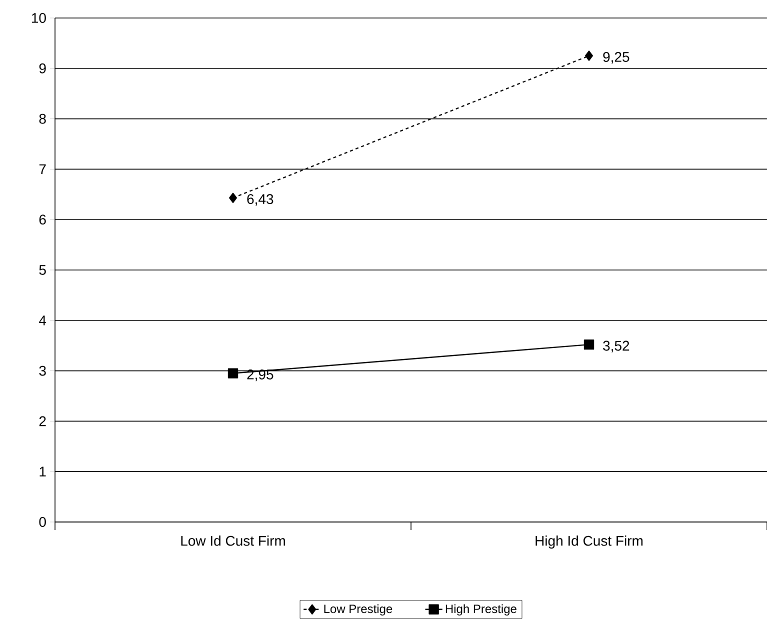 Image resolution: width=767 pixels, height=628 pixels. Describe the element at coordinates (616, 58) in the screenshot. I see `data-label: 9,25` at that location.